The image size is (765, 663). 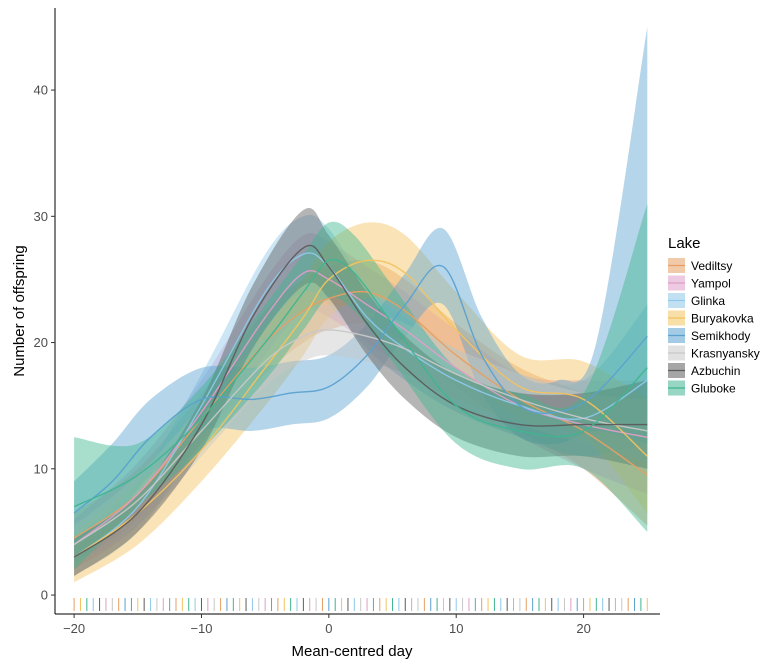 I want to click on x-tick-label: 20, so click(x=583, y=628).